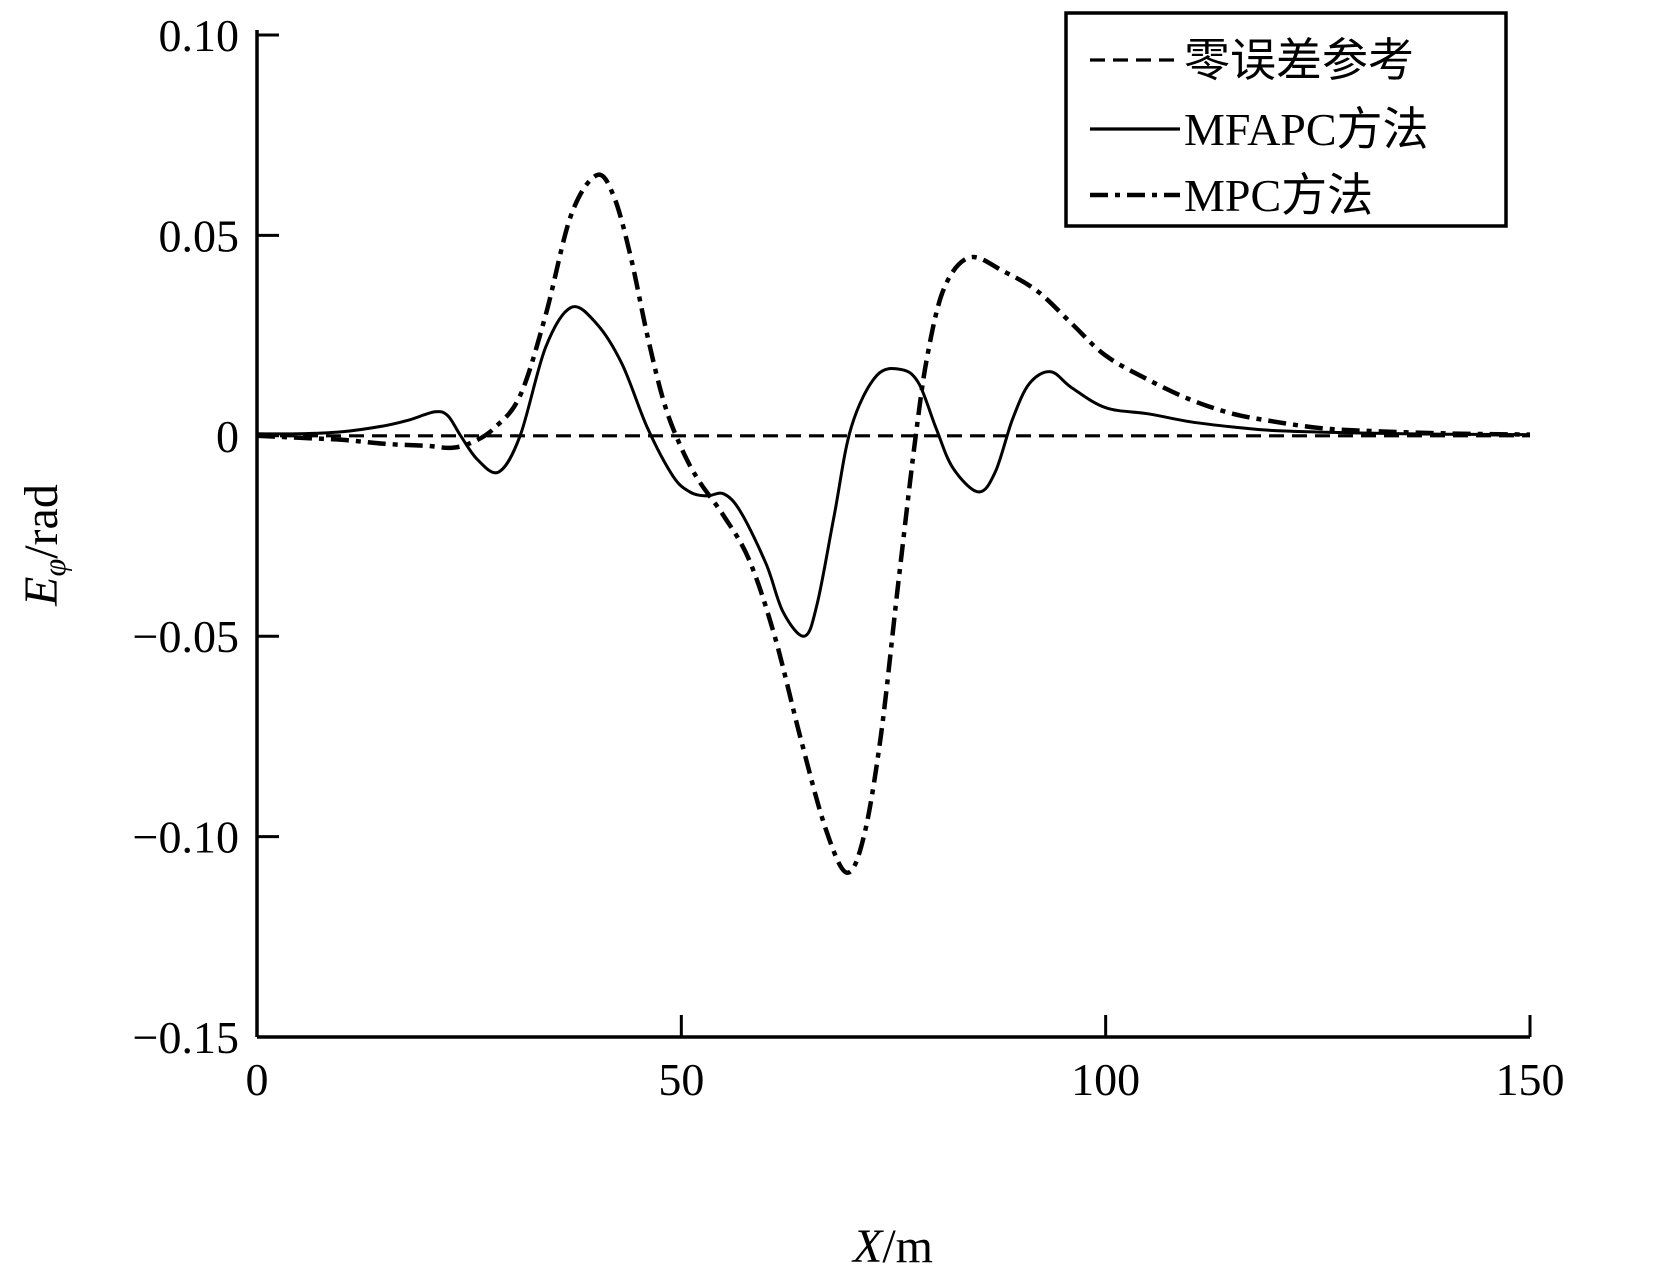 This screenshot has height=1267, width=1664. I want to click on y-tick-label: −0.05, so click(186, 636).